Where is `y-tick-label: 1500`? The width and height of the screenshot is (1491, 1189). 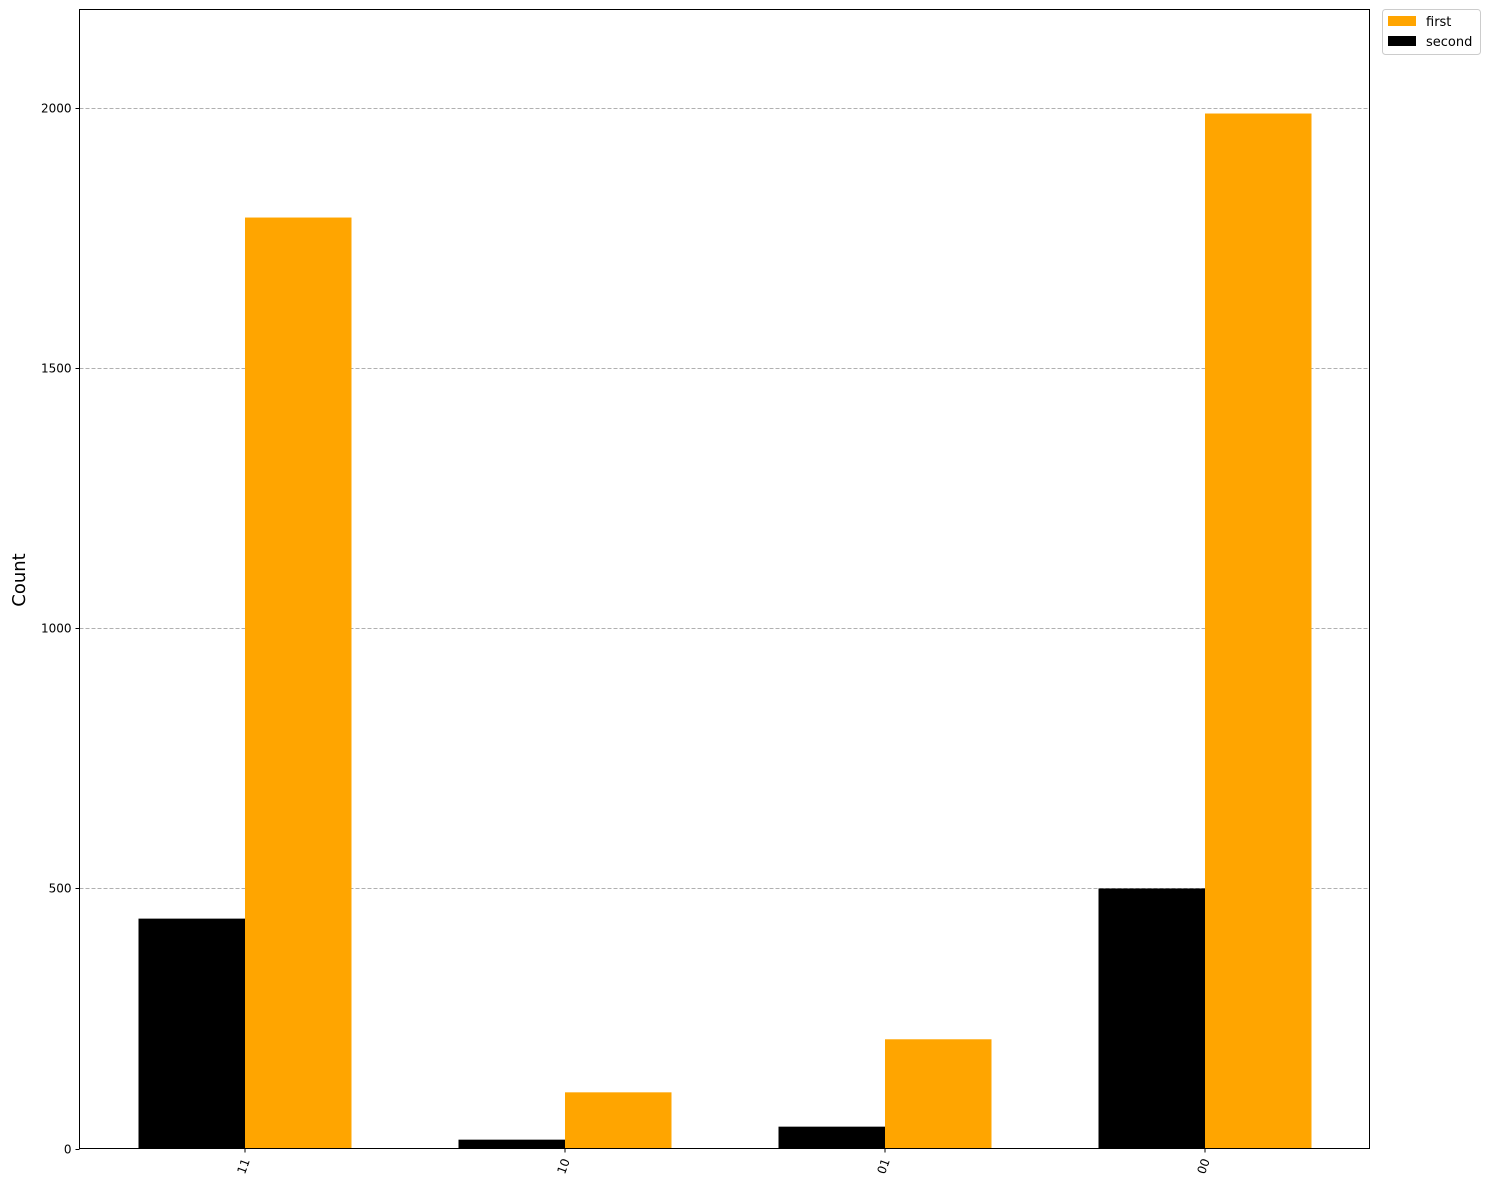 y-tick-label: 1500 is located at coordinates (56, 369).